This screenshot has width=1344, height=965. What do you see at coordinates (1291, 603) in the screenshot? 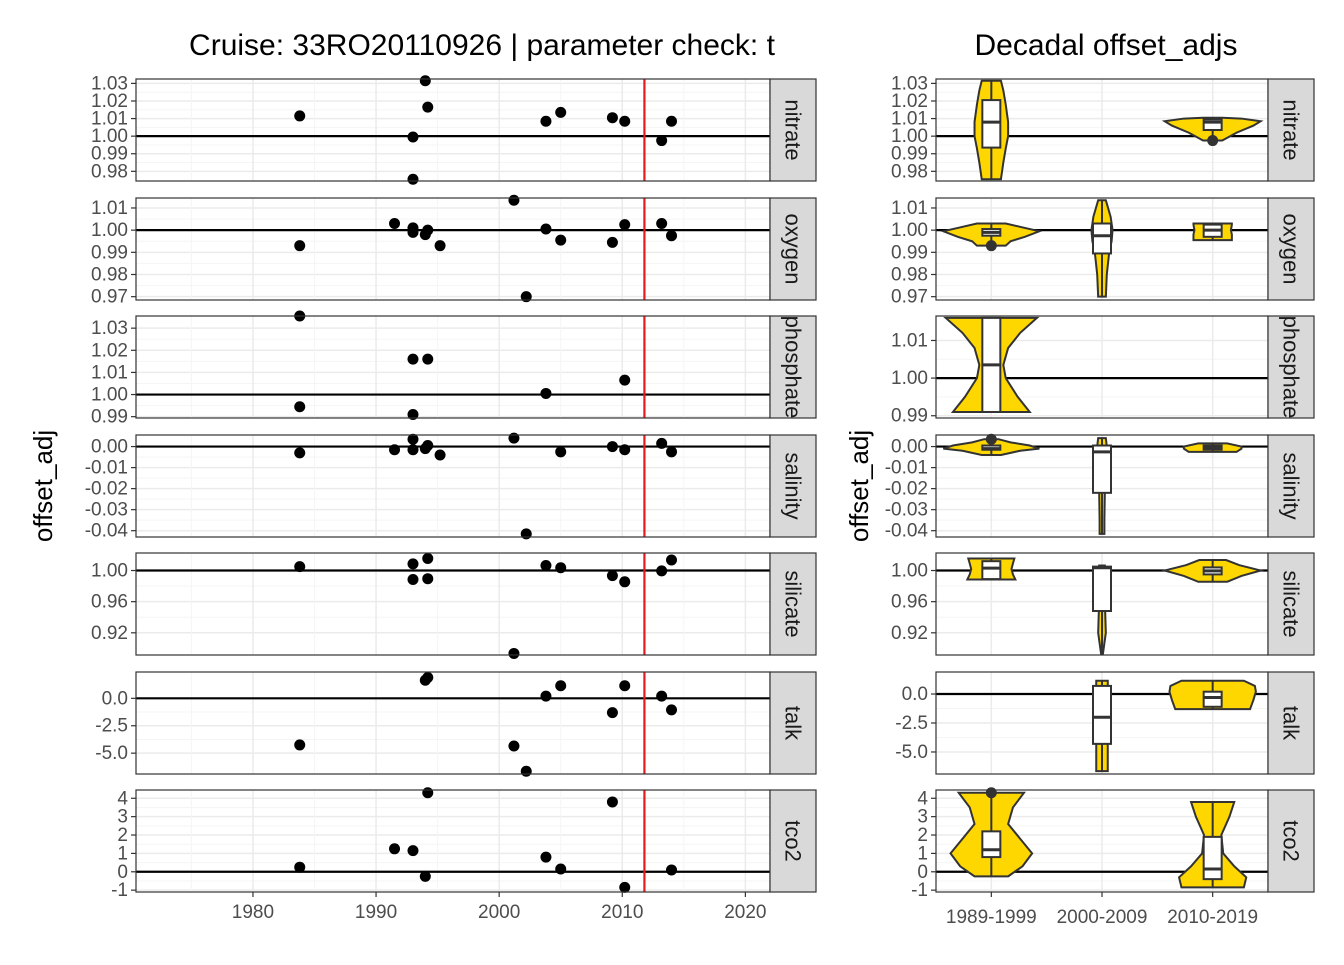
I see `violin-facet-label: silicate` at bounding box center [1291, 603].